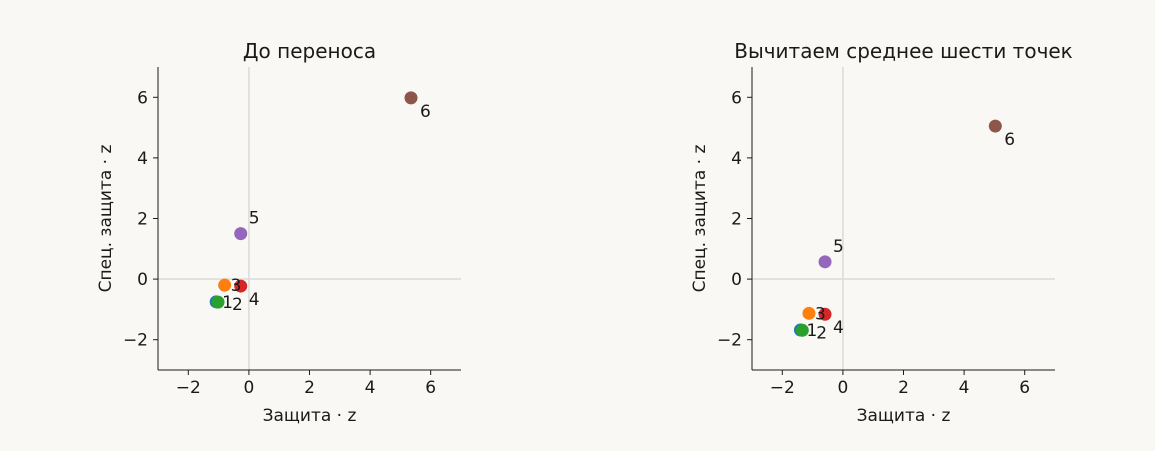 The image size is (1155, 451). Describe the element at coordinates (903, 51) in the screenshot. I see `chart-title: Вычитаем среднее шести точек` at that location.